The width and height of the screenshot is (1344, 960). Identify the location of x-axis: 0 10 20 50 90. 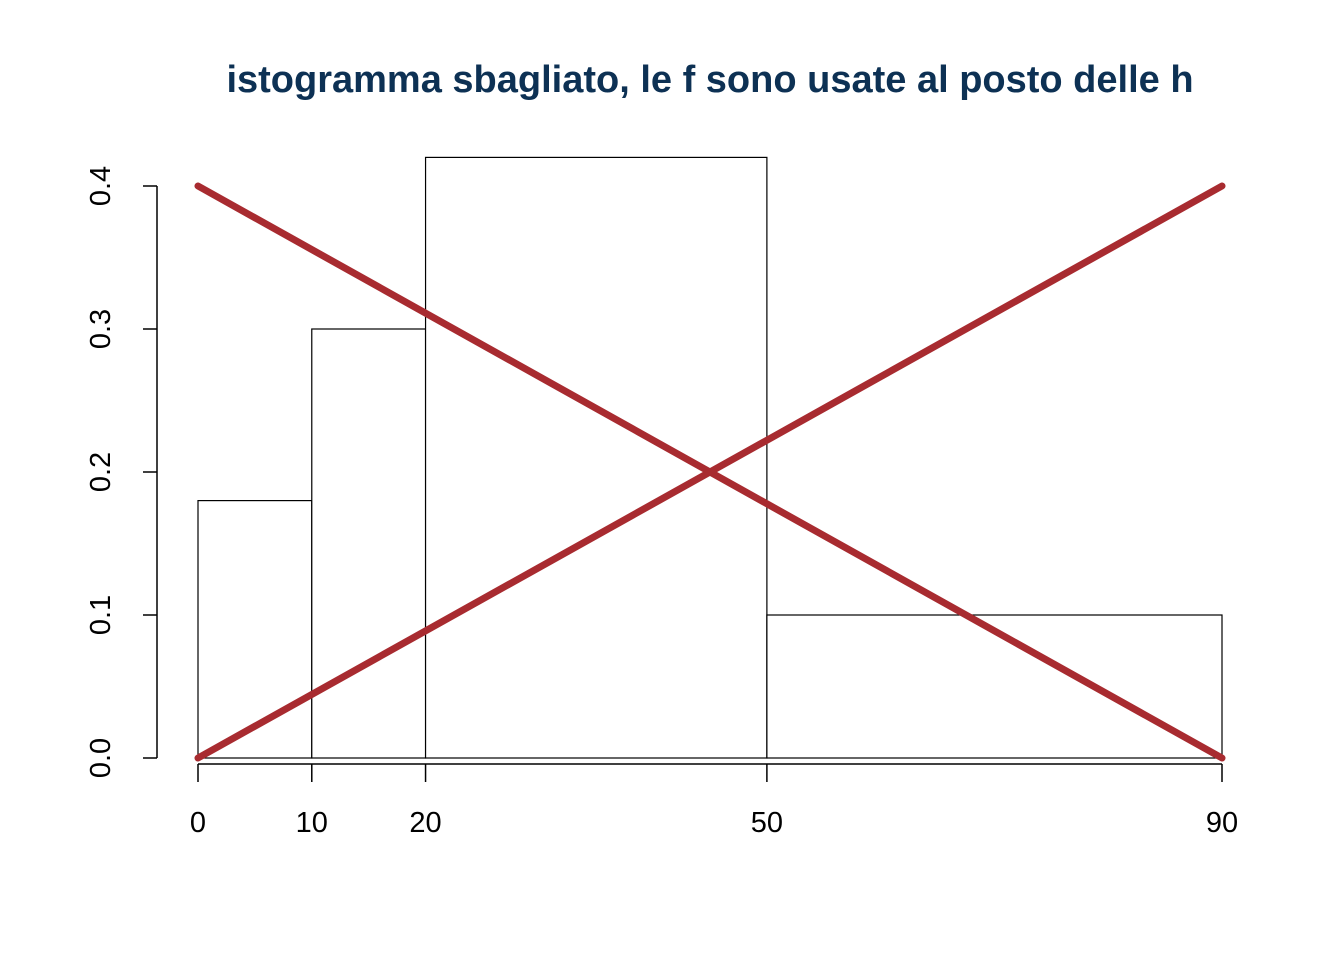
(714, 801).